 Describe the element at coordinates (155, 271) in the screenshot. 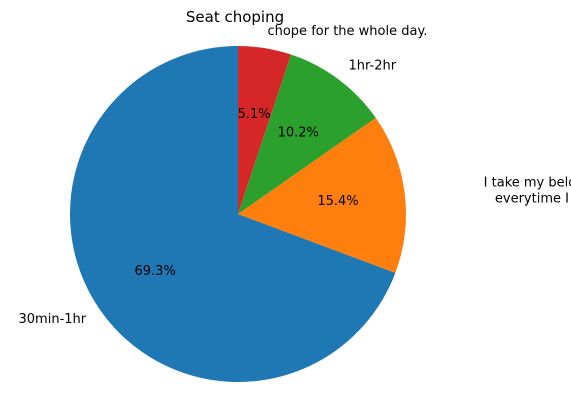

I see `pct-label-1: 69.3%` at that location.